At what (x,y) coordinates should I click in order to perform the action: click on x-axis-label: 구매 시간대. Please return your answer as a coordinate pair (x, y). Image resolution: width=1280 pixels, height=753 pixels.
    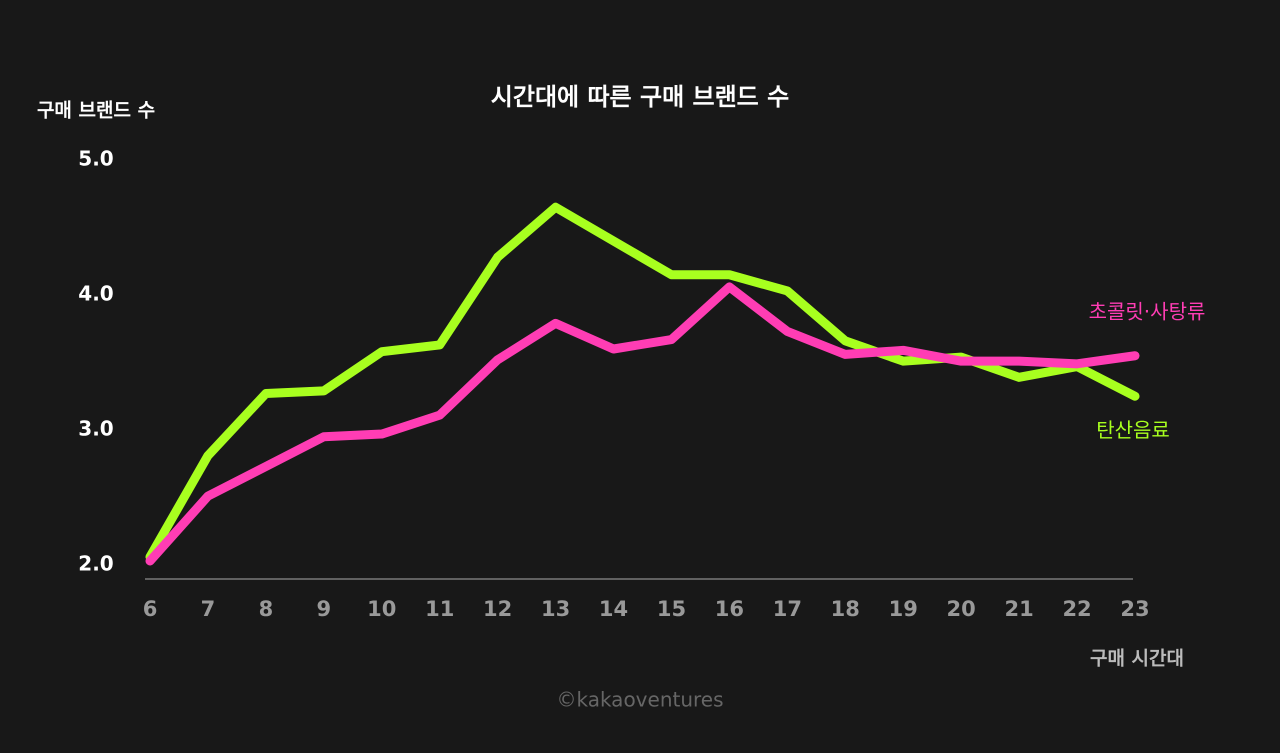
    Looking at the image, I should click on (1137, 659).